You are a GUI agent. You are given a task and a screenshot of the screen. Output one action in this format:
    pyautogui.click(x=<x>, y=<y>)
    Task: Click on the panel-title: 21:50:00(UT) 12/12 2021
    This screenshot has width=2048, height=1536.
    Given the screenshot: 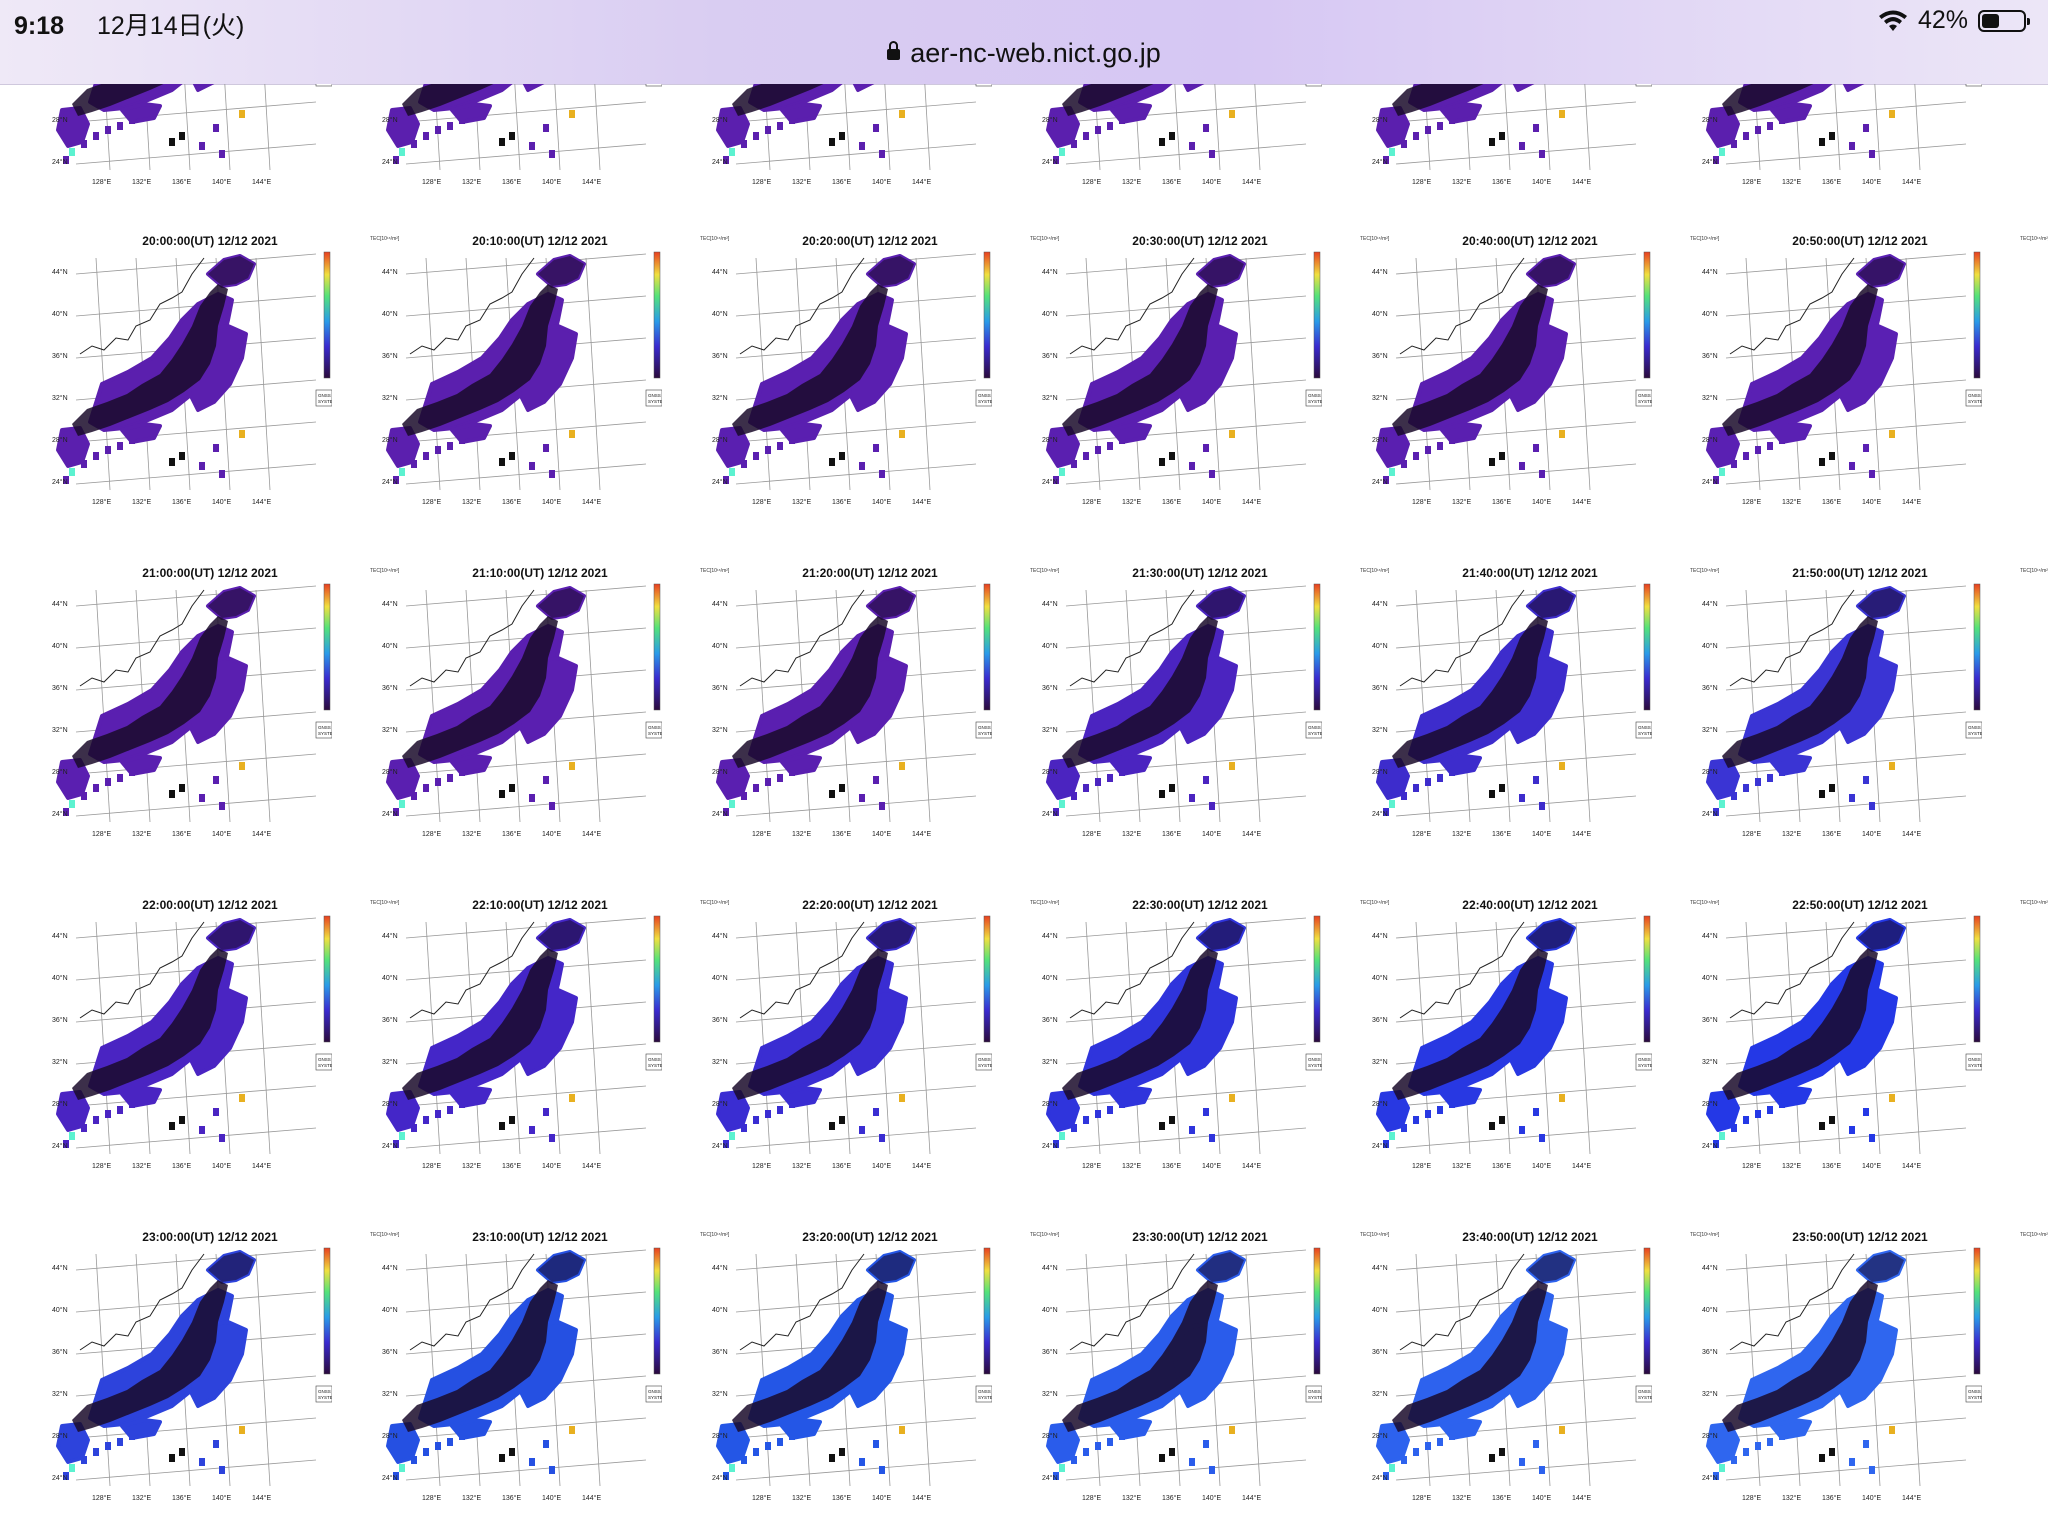 What is the action you would take?
    pyautogui.click(x=1860, y=573)
    